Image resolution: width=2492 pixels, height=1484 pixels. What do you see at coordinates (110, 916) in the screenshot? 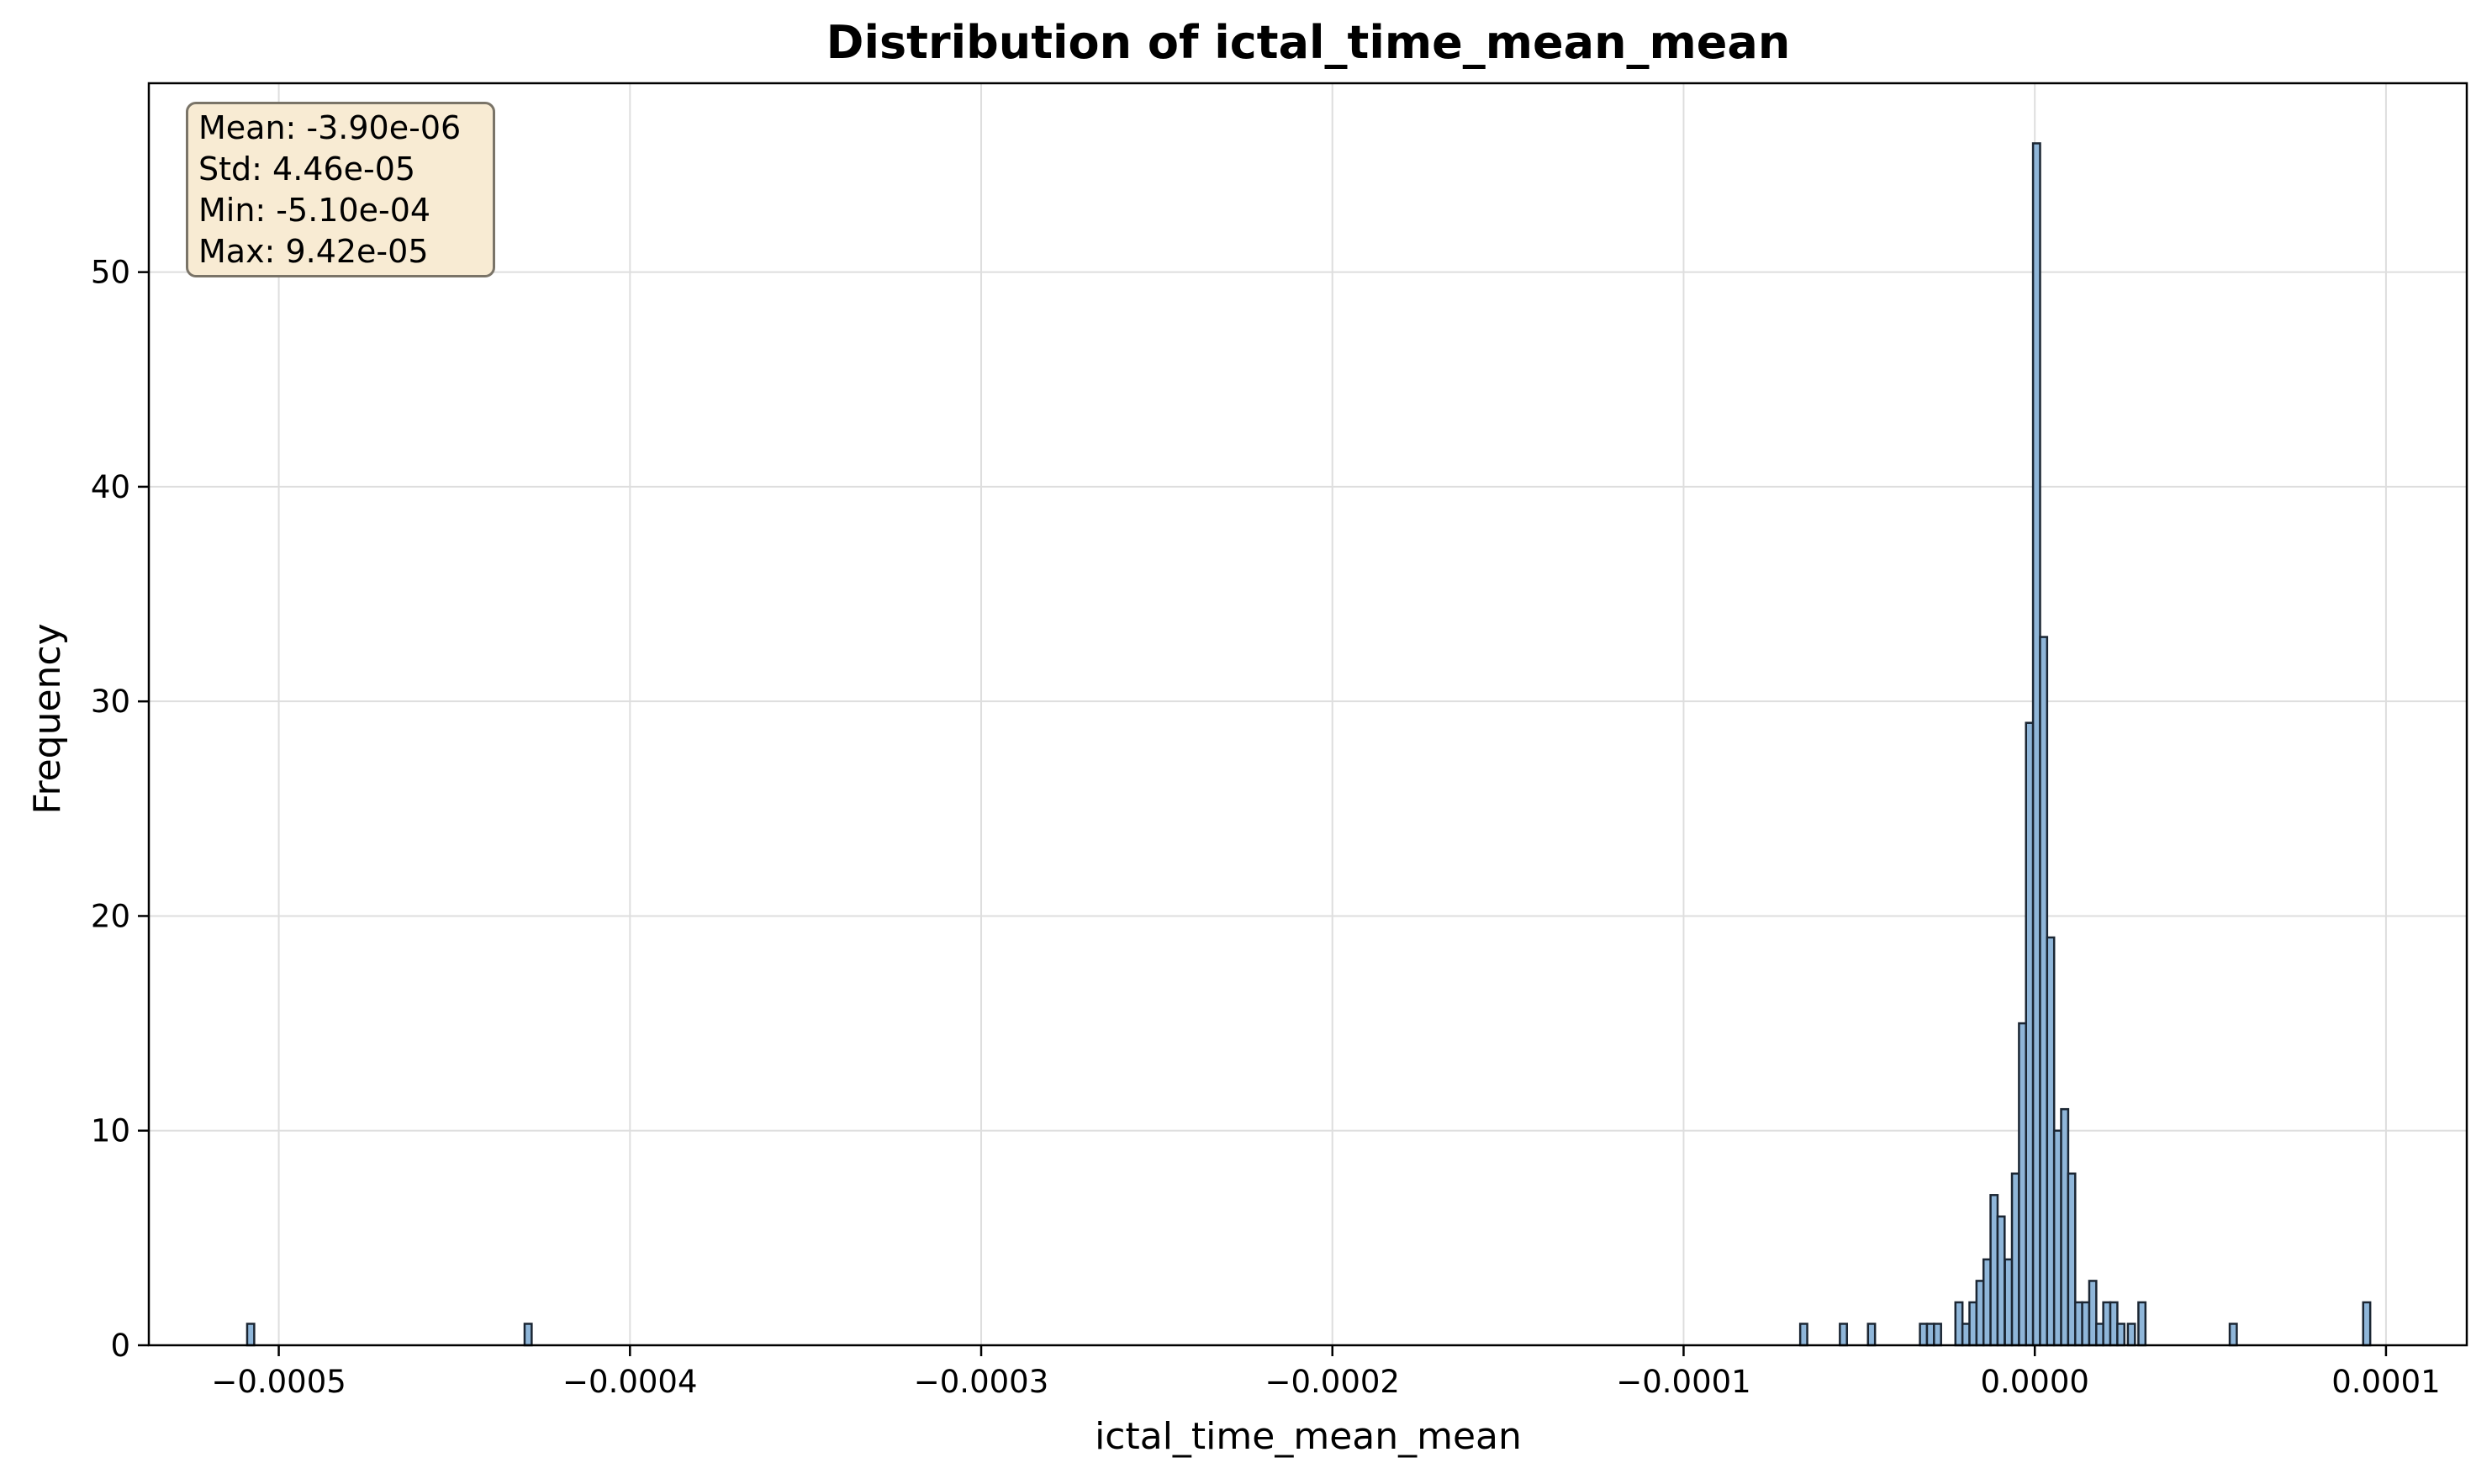
I see `y-tick-label: 20` at bounding box center [110, 916].